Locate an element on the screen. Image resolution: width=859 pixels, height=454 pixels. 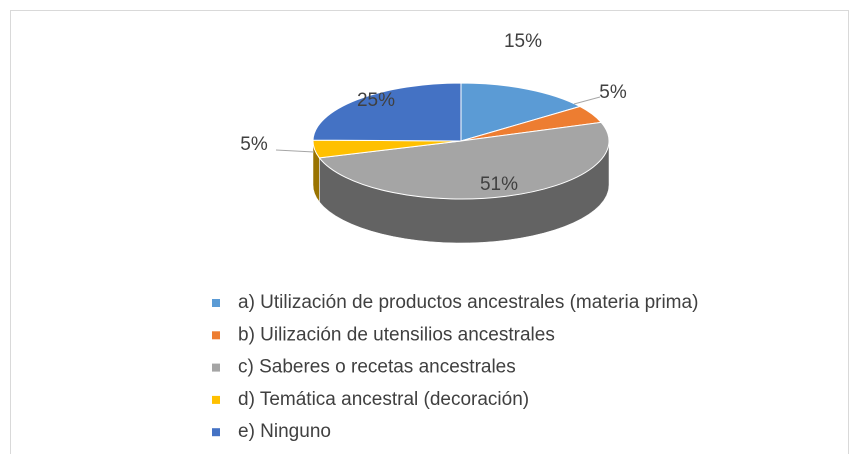
legend-label: d) Temática ancestral (decoración) is located at coordinates (383, 399).